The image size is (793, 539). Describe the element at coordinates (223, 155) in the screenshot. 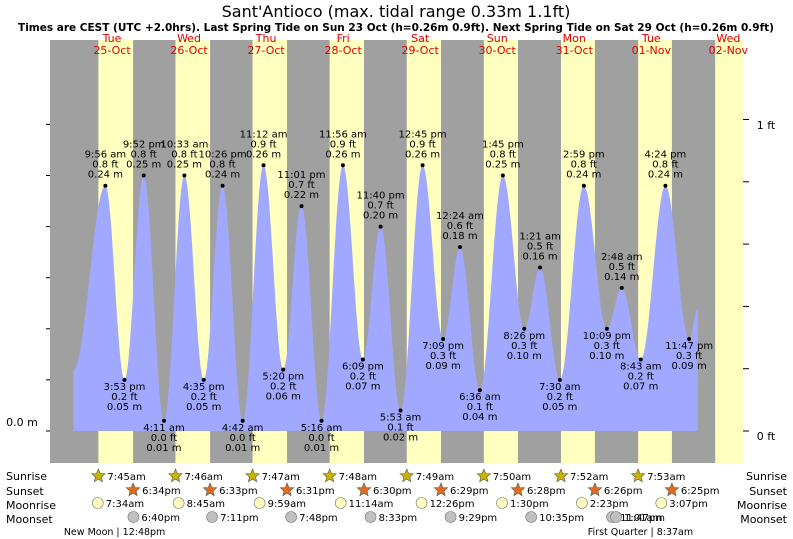

I see `tide-time: 10:26 pm` at that location.